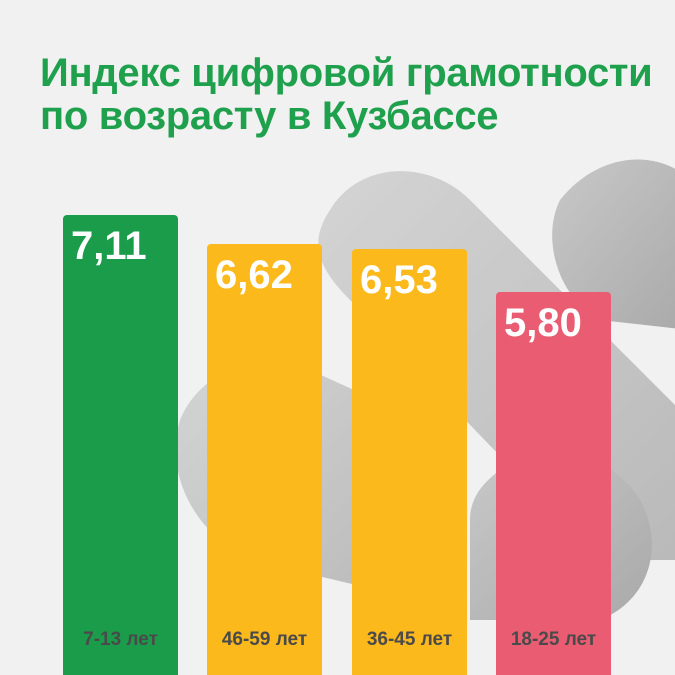 The width and height of the screenshot is (675, 675). Describe the element at coordinates (254, 274) in the screenshot. I see `bar-value-label: 6,62` at that location.